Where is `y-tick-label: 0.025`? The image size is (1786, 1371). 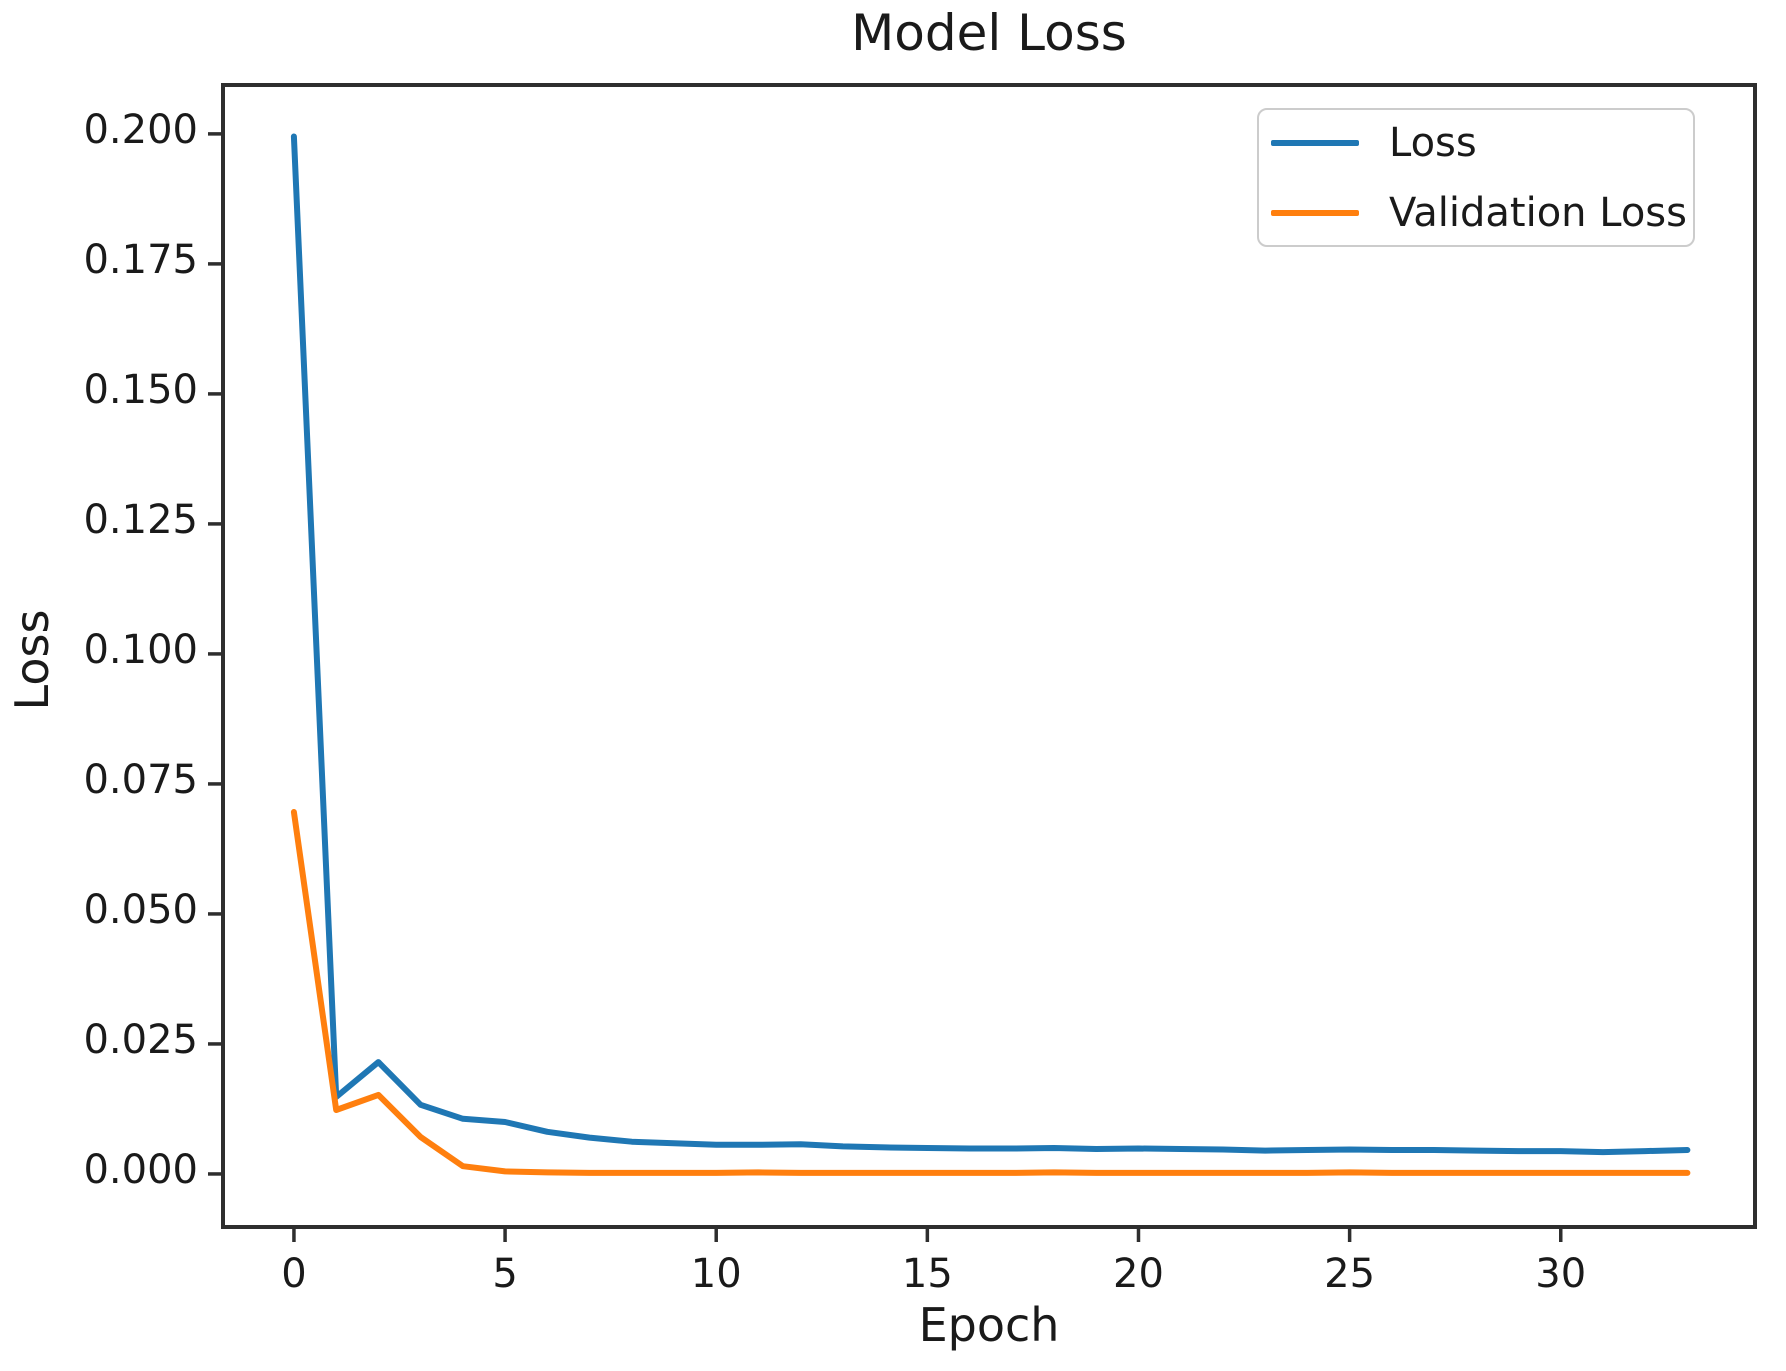
y-tick-label: 0.025 is located at coordinates (140, 1039).